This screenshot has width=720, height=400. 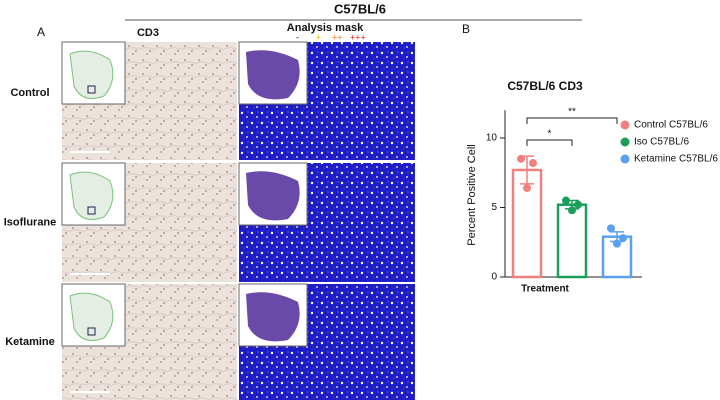 What do you see at coordinates (297, 37) in the screenshot?
I see `mask-legend: -` at bounding box center [297, 37].